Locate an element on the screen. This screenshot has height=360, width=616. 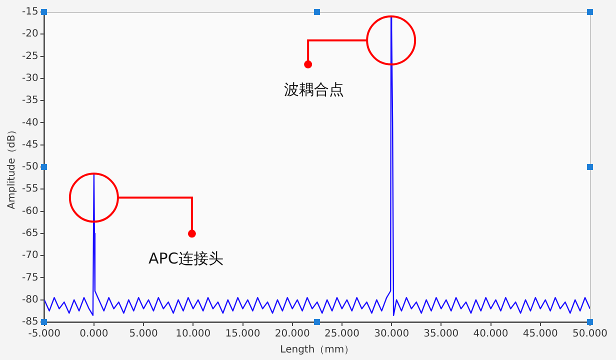
y-tick-label: -15 is located at coordinates (30, 12).